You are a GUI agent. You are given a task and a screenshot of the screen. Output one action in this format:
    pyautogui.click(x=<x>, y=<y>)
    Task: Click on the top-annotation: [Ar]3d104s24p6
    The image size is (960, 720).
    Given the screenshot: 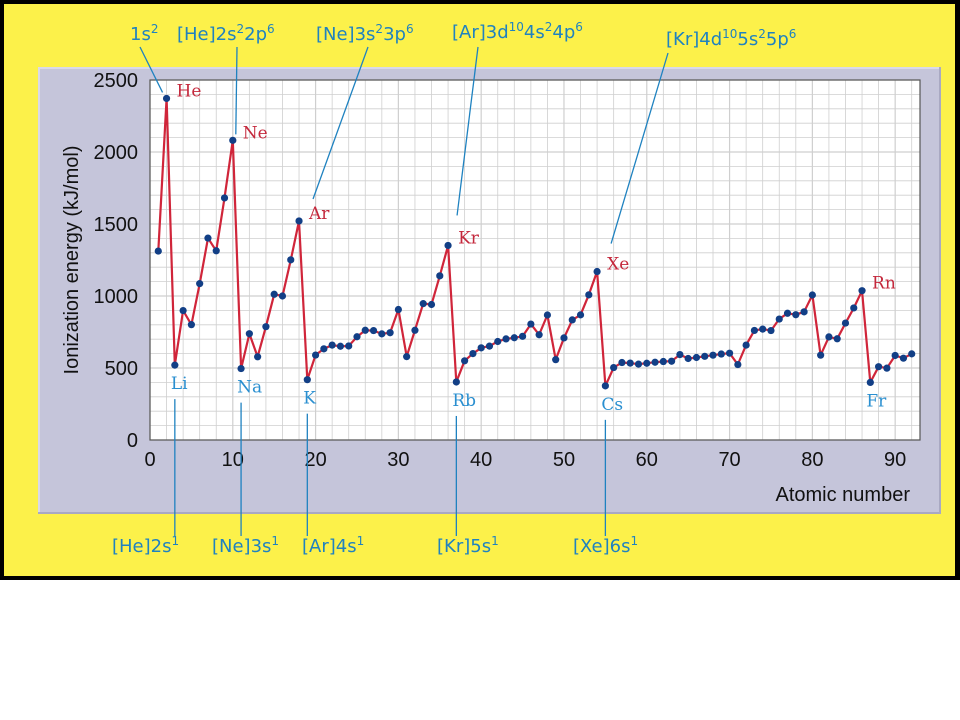 What is the action you would take?
    pyautogui.click(x=517, y=31)
    